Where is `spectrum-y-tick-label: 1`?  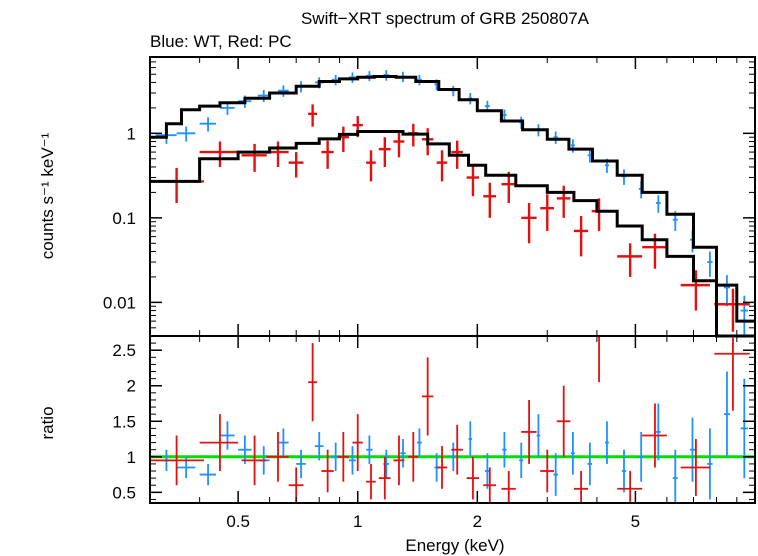 spectrum-y-tick-label: 1 is located at coordinates (131, 133).